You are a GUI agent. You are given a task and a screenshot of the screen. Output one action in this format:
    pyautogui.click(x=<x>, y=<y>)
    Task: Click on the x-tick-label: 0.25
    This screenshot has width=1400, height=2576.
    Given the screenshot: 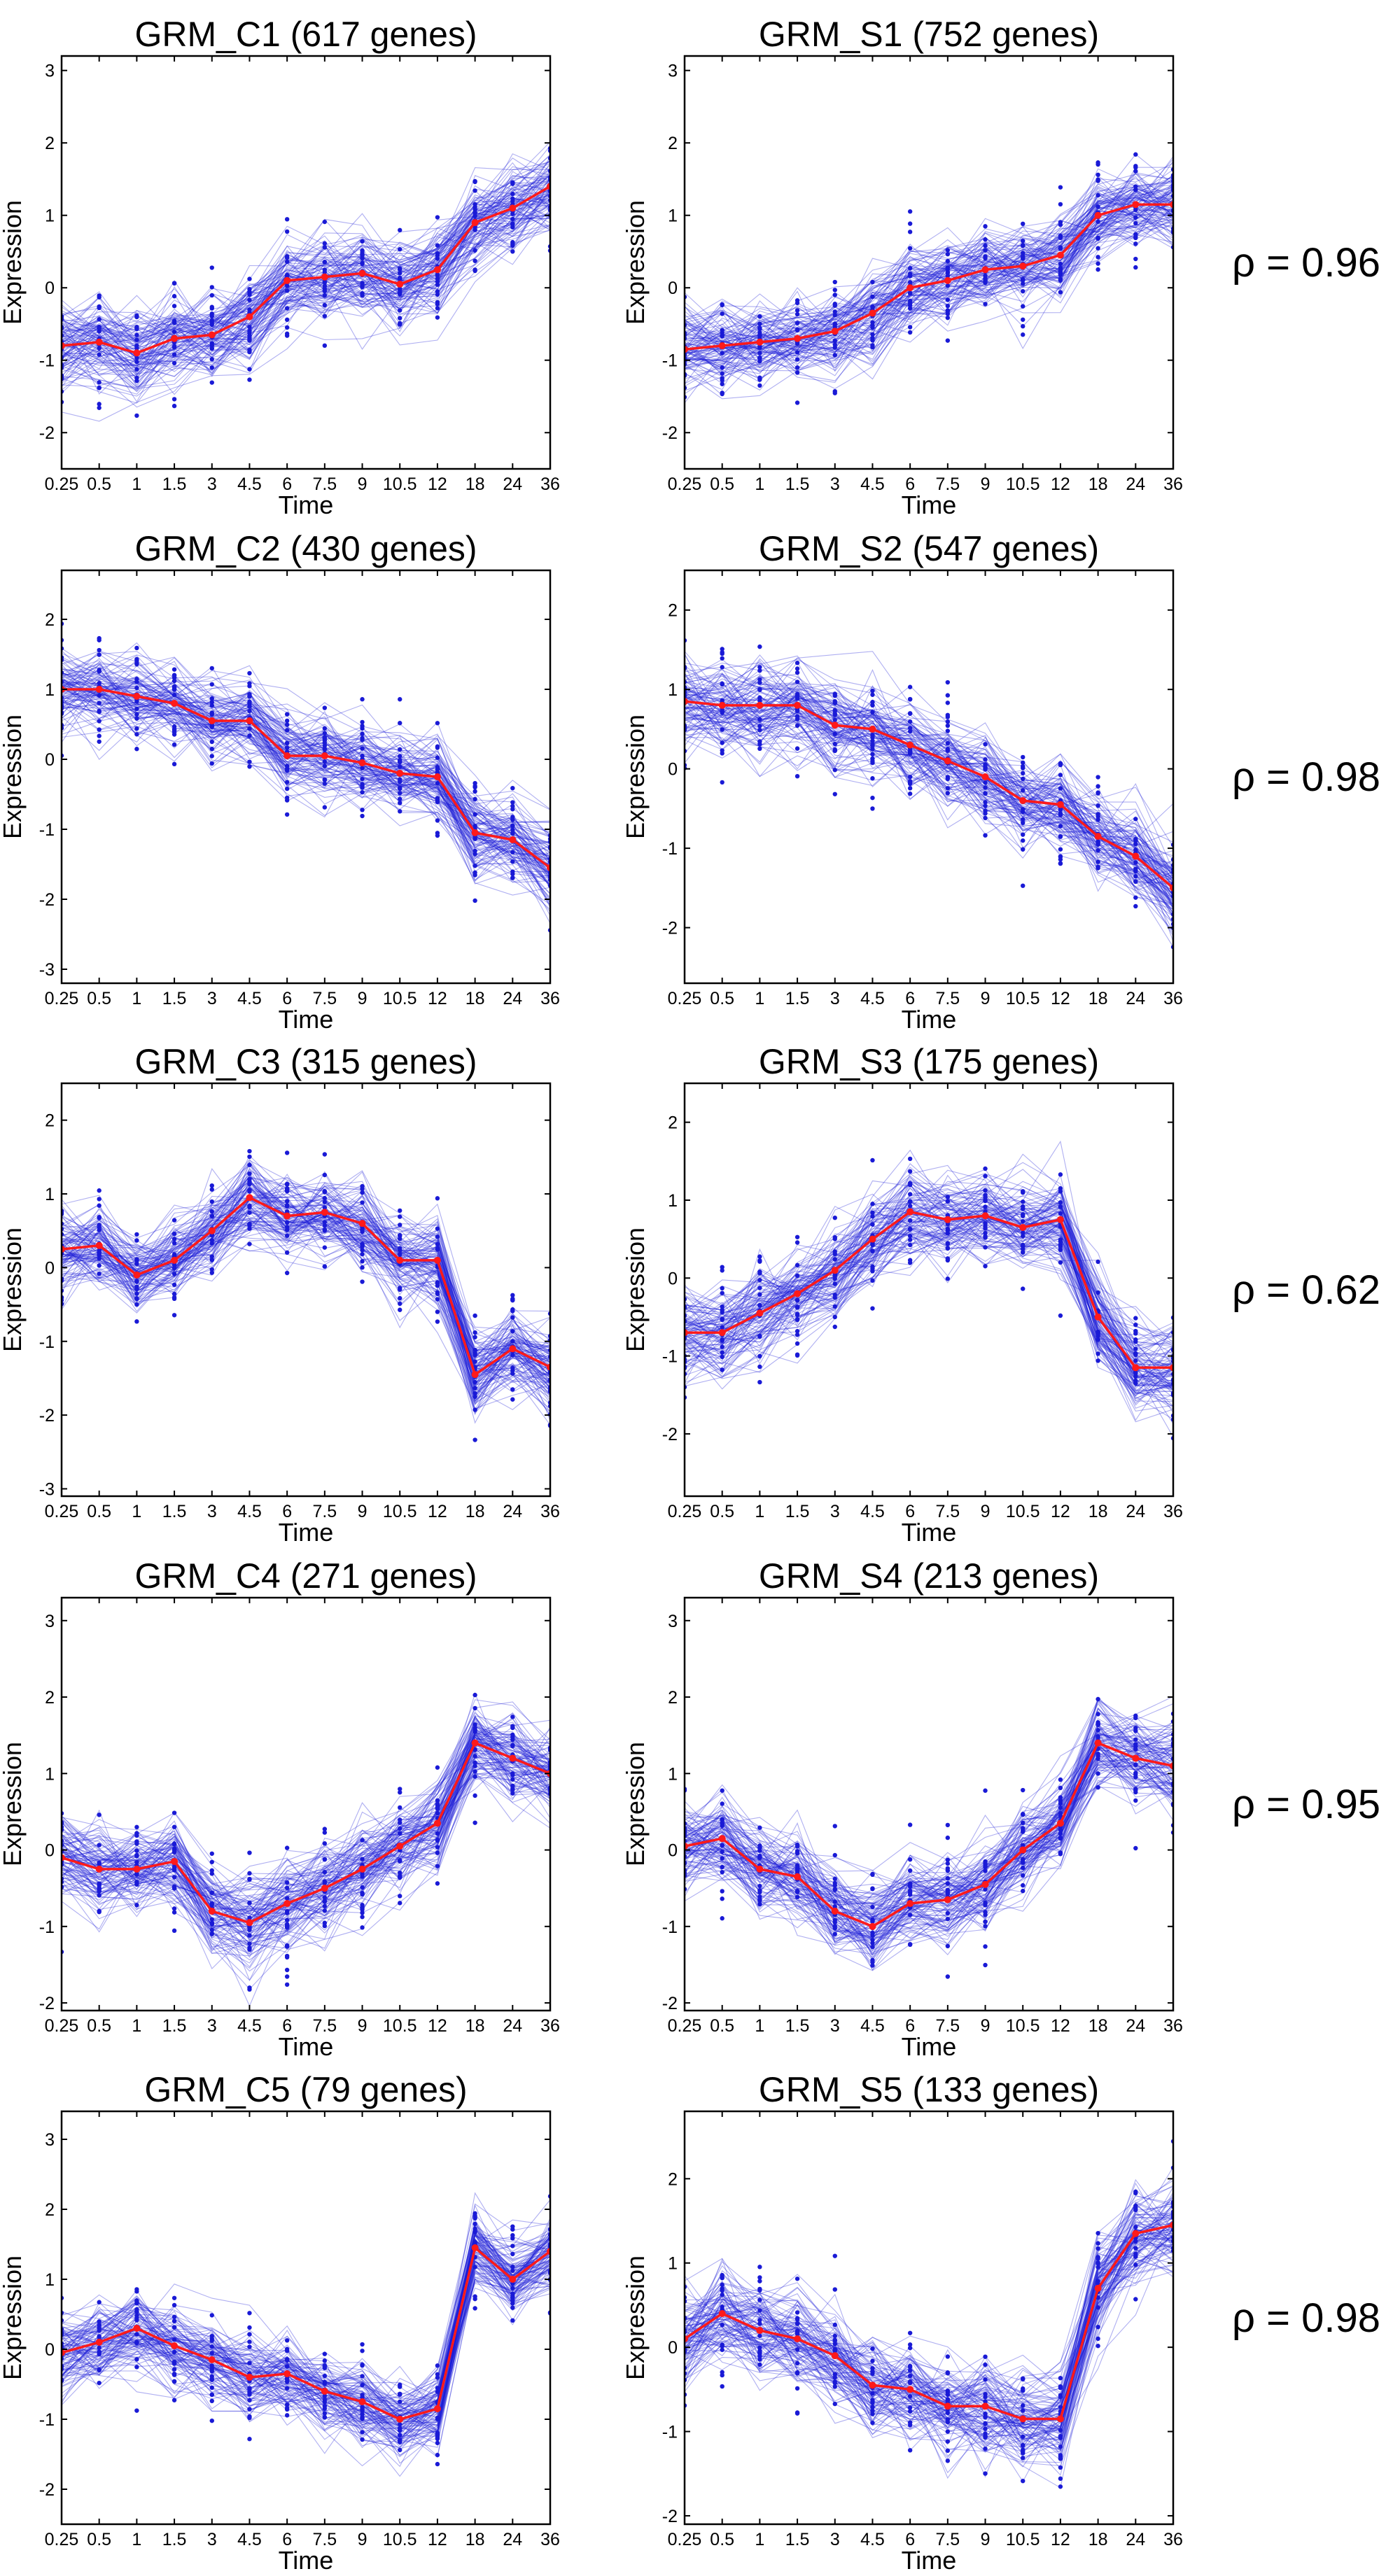 What is the action you would take?
    pyautogui.click(x=685, y=484)
    